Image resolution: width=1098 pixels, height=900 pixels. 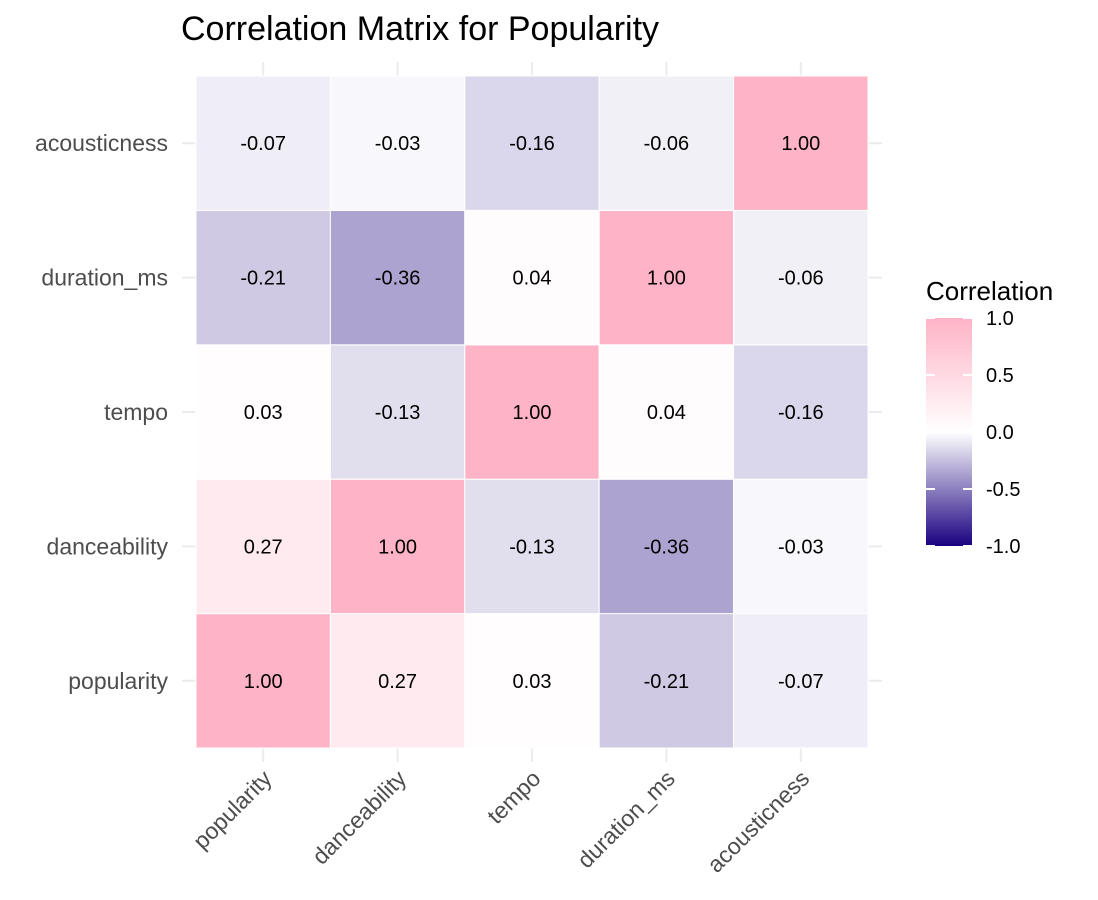 What do you see at coordinates (136, 412) in the screenshot?
I see `y-tick-label: tempo` at bounding box center [136, 412].